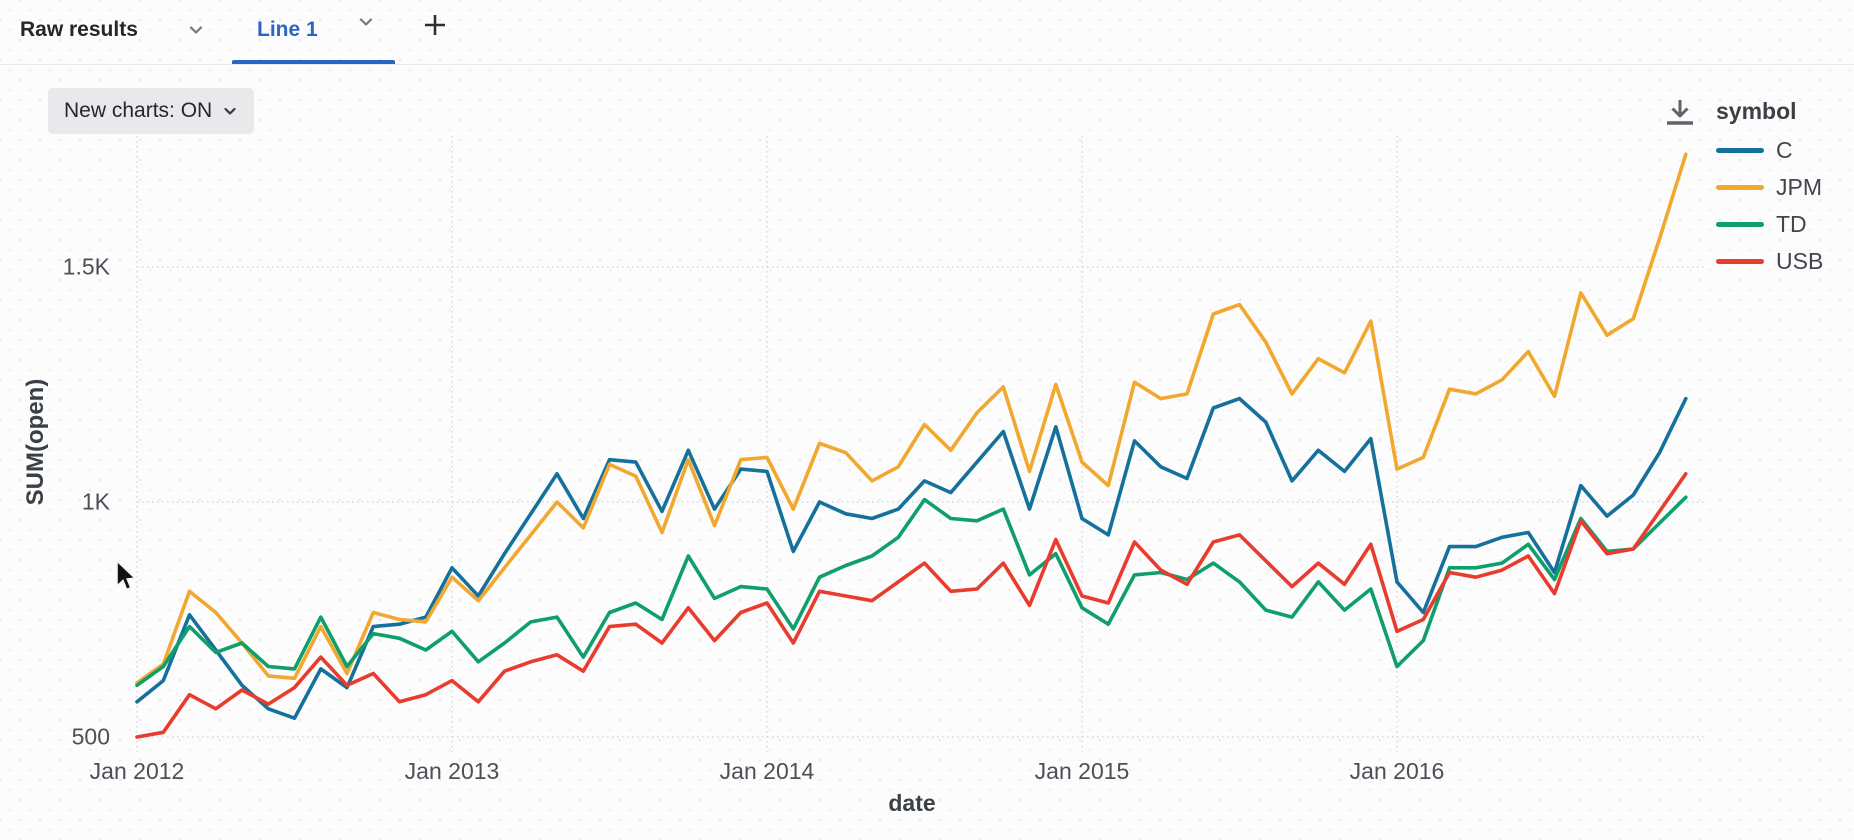 This screenshot has height=840, width=1854. What do you see at coordinates (1680, 112) in the screenshot?
I see `download-icon` at bounding box center [1680, 112].